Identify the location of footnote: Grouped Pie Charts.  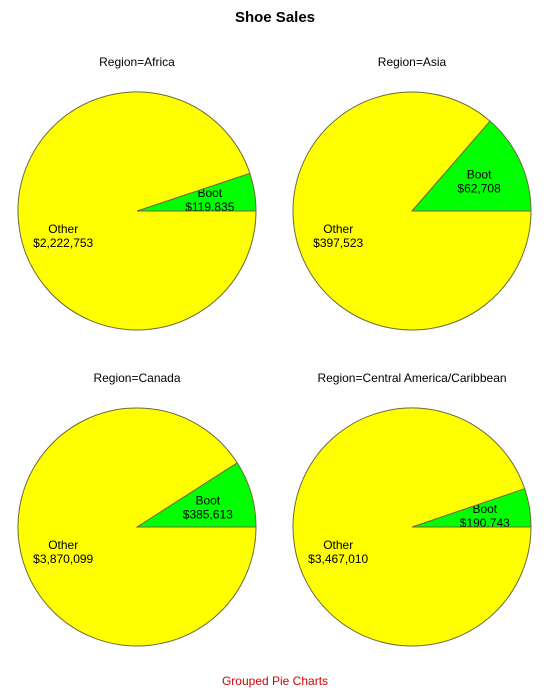
(275, 681).